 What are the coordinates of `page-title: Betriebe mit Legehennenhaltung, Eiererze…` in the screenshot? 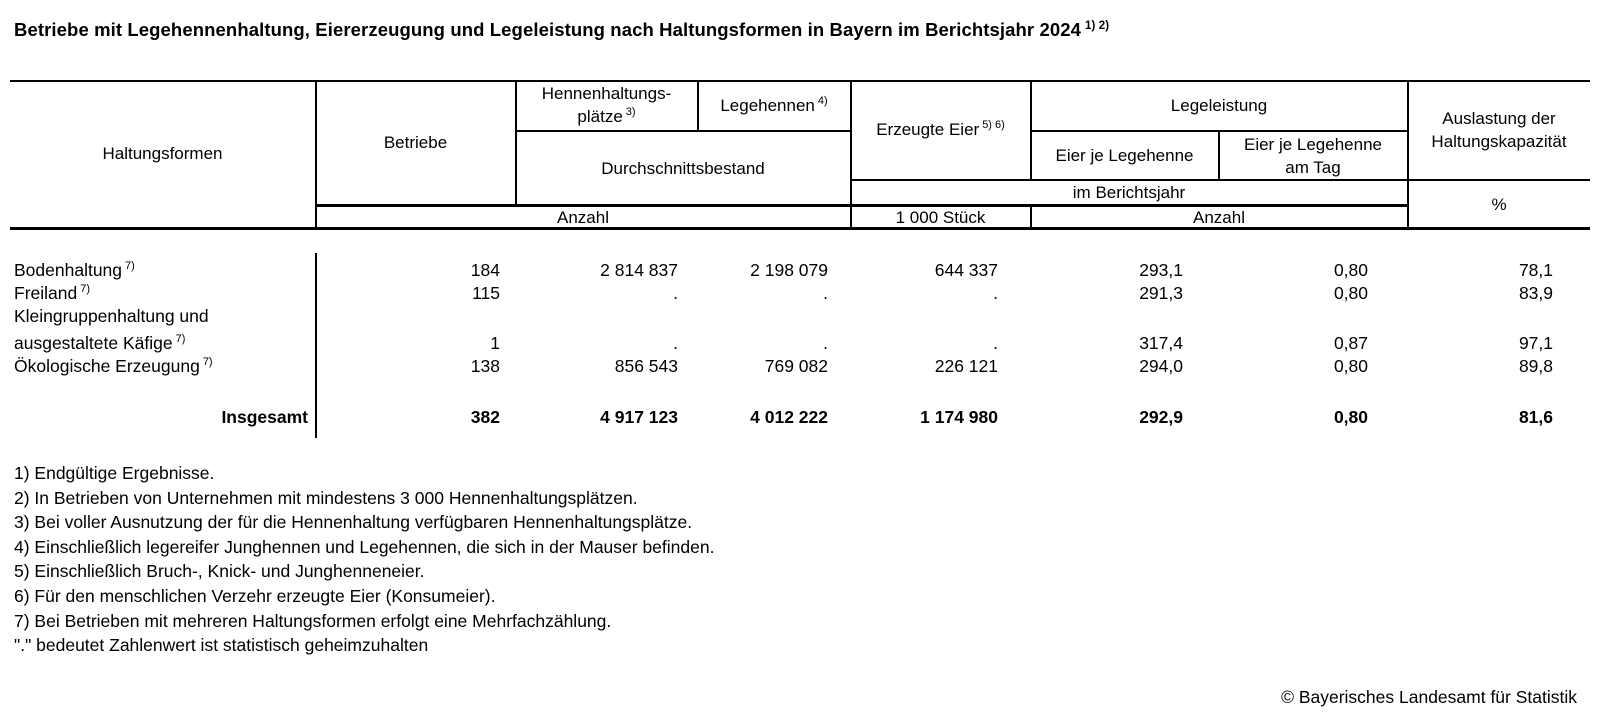 It's located at (561, 30).